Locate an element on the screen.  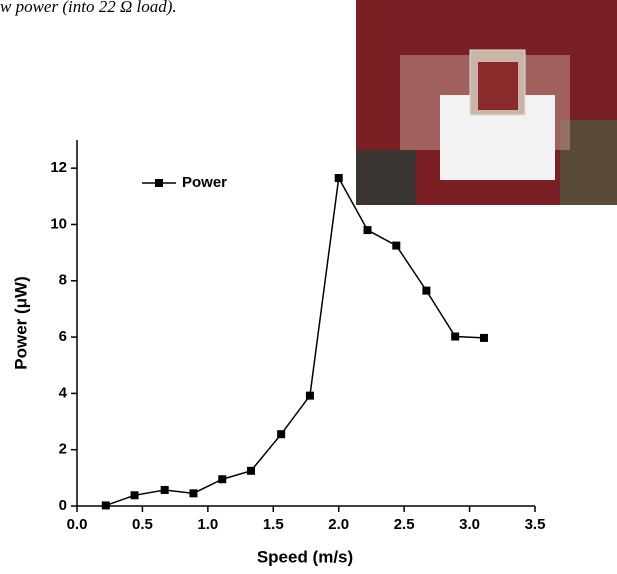
y-tick-label: 4 is located at coordinates (63, 392).